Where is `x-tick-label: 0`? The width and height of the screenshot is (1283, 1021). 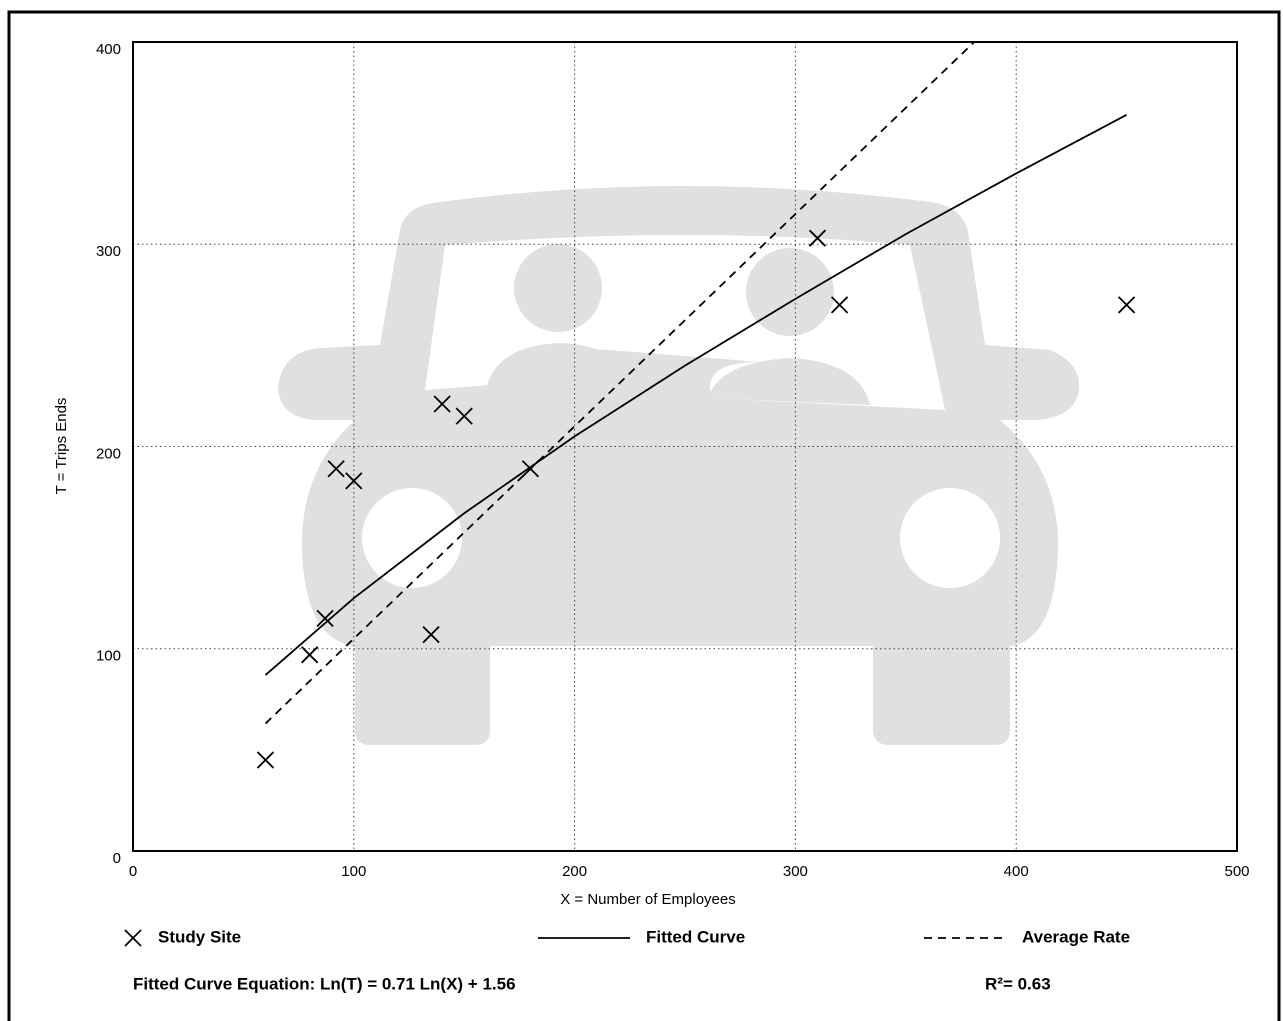 x-tick-label: 0 is located at coordinates (133, 871).